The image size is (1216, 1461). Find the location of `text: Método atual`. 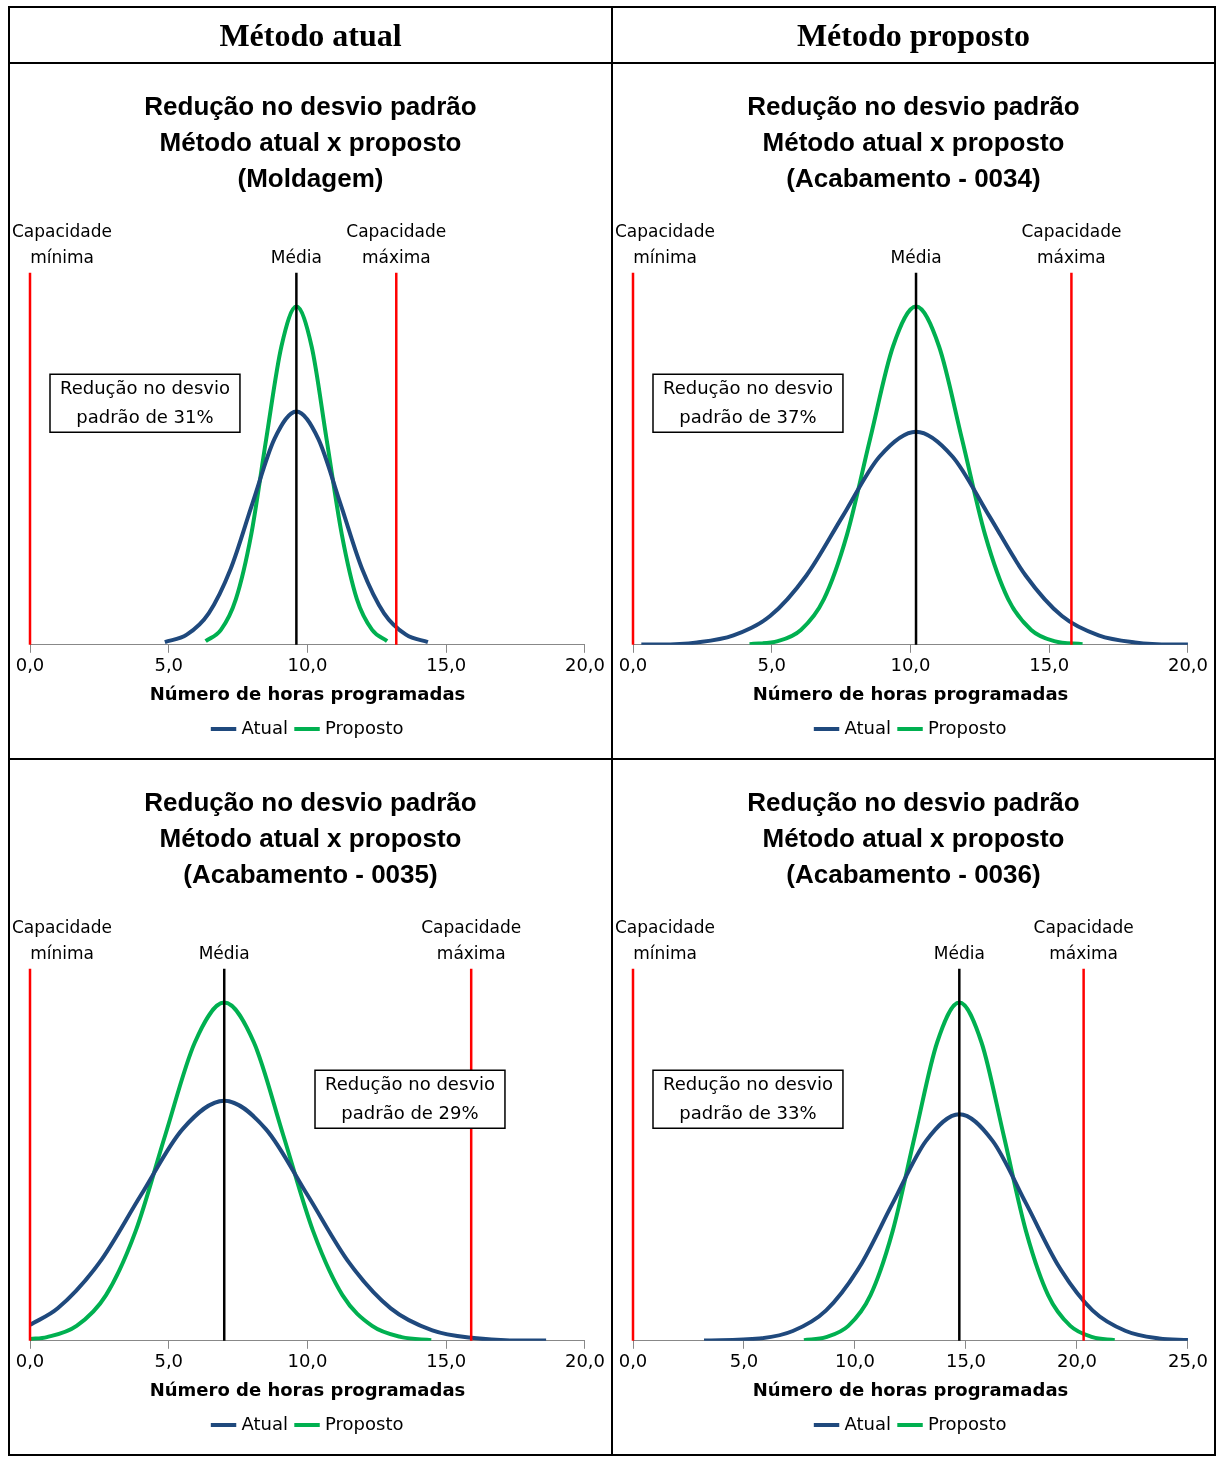

text: Método atual is located at coordinates (311, 36).